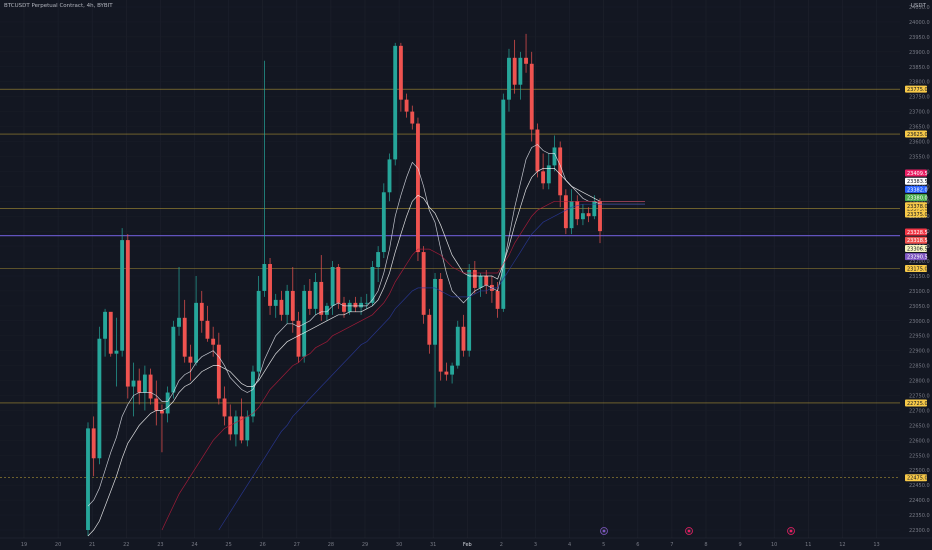  Describe the element at coordinates (917, 210) in the screenshot. I see `level-price-label: 23375.0` at that location.